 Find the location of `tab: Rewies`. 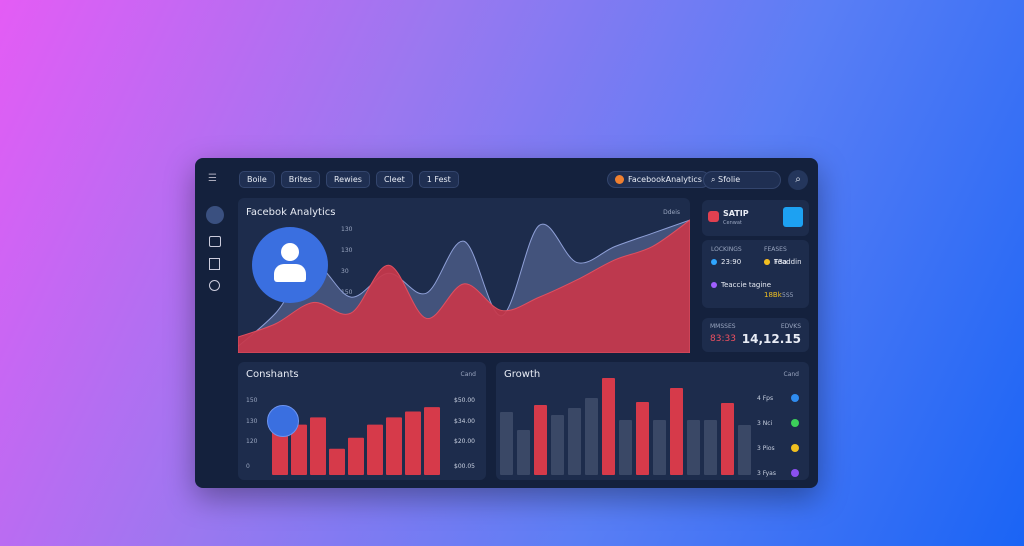

tab: Rewies is located at coordinates (347, 179).